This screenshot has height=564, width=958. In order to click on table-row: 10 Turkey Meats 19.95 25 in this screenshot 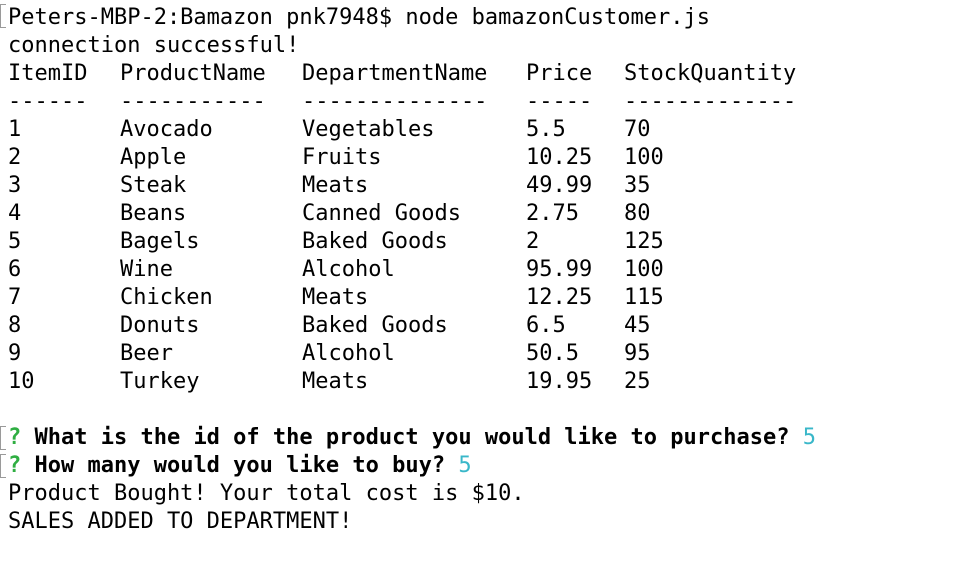, I will do `click(458, 382)`.